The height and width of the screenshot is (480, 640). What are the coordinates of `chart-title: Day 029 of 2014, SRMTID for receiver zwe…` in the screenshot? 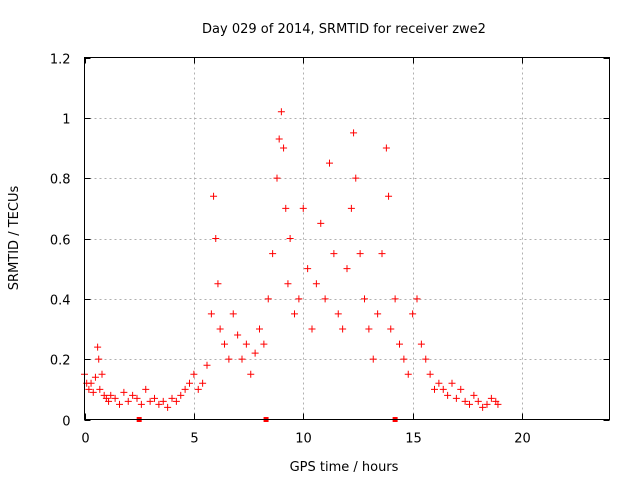 It's located at (344, 29).